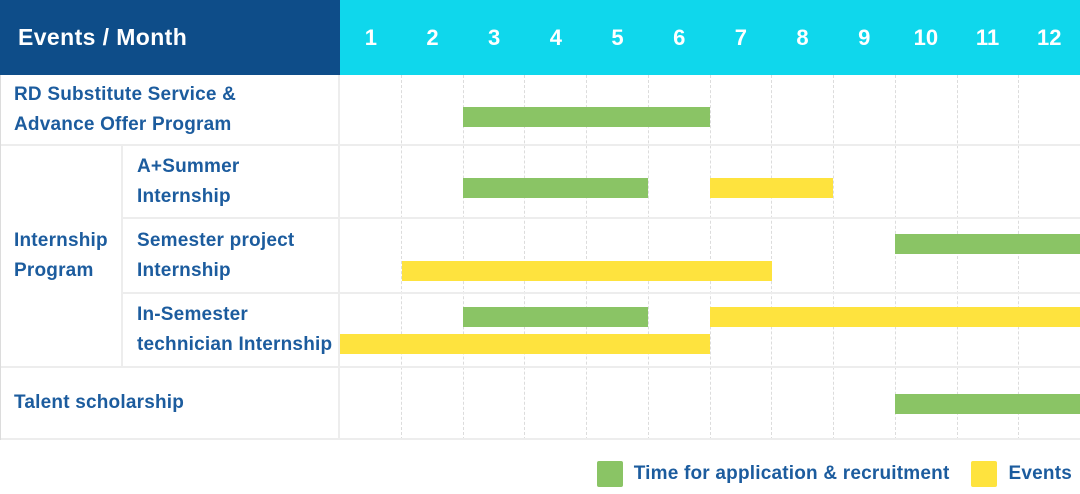 Image resolution: width=1080 pixels, height=494 pixels. What do you see at coordinates (617, 37) in the screenshot?
I see `month-header-cell: 5` at bounding box center [617, 37].